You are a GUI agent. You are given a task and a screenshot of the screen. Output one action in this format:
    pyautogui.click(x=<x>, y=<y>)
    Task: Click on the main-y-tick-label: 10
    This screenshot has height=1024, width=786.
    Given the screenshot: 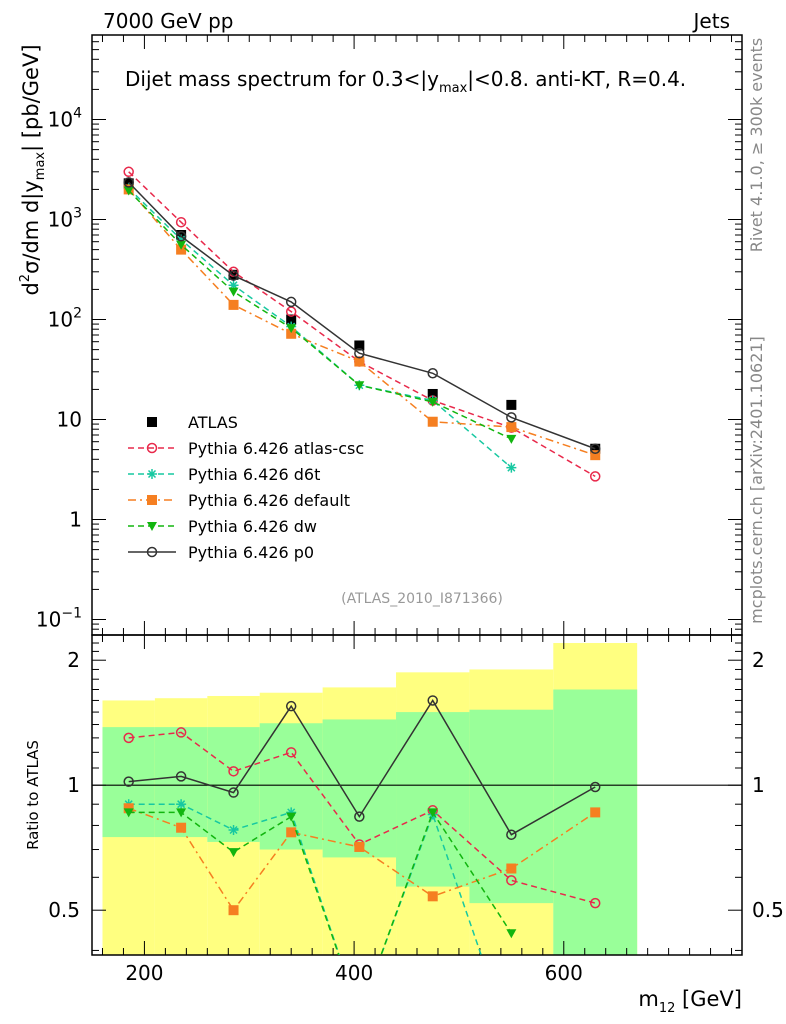 What is the action you would take?
    pyautogui.click(x=69, y=420)
    